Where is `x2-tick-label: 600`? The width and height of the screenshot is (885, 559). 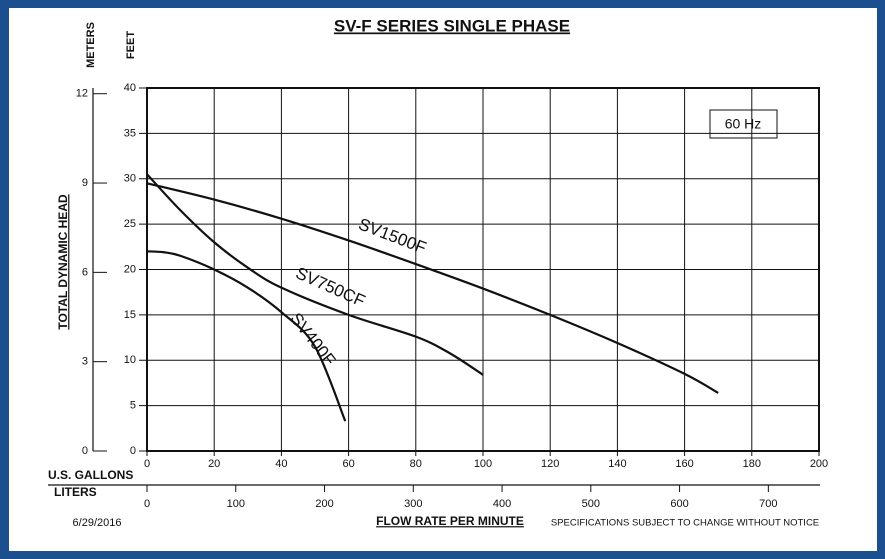
x2-tick-label: 600 is located at coordinates (679, 504).